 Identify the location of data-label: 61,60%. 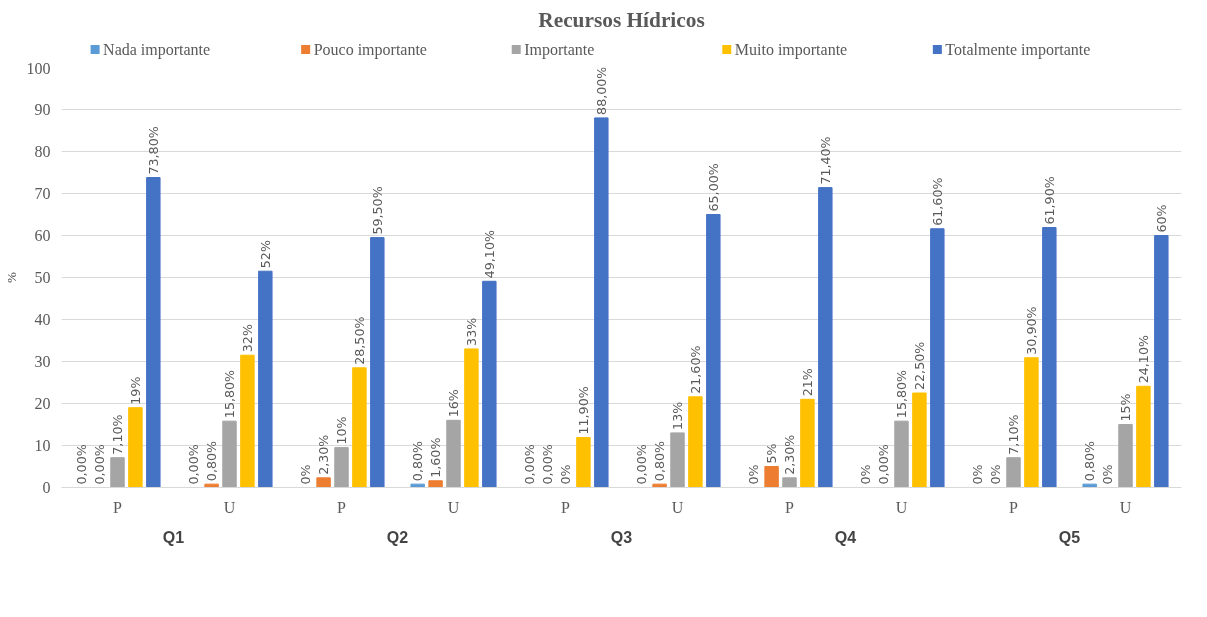
(937, 201).